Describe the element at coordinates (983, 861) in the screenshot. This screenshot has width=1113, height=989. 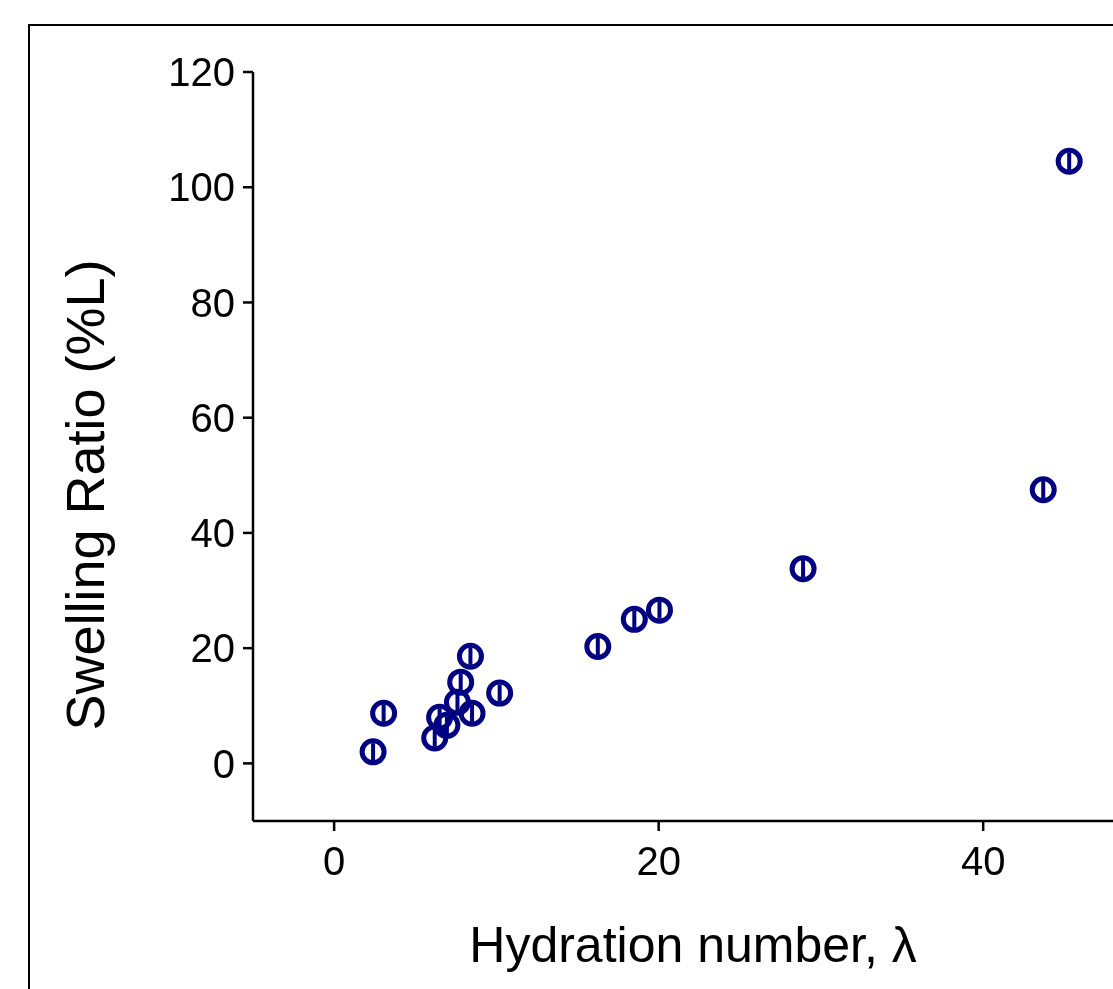
I see `x-tick-label: 40` at that location.